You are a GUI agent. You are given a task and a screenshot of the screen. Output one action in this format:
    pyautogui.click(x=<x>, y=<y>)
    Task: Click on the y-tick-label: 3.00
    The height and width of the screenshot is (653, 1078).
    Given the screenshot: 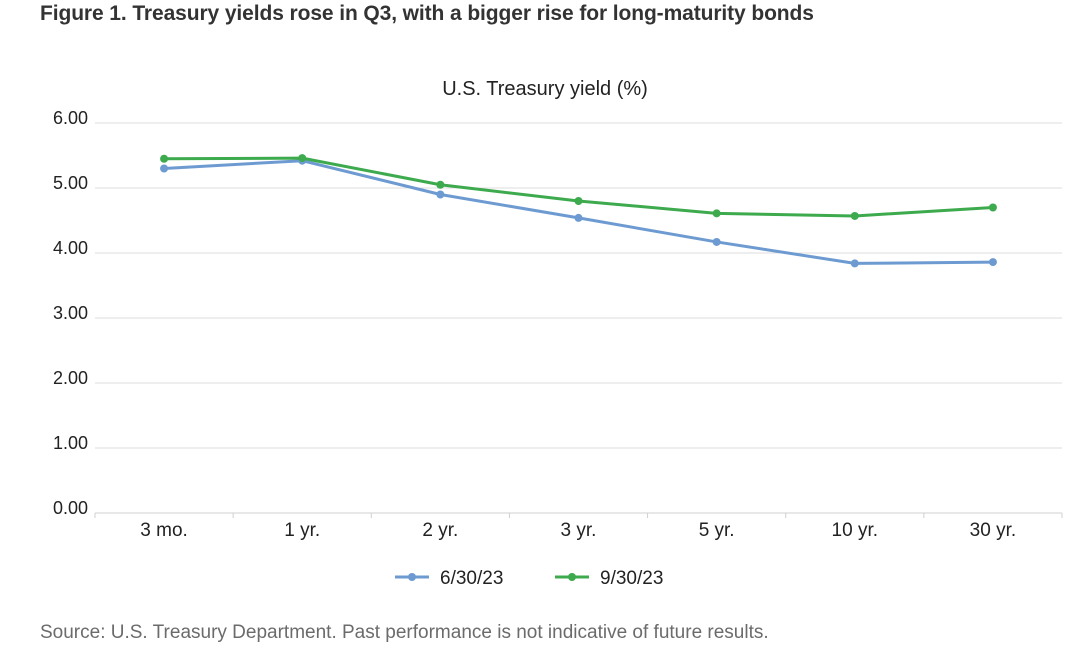 What is the action you would take?
    pyautogui.click(x=70, y=313)
    